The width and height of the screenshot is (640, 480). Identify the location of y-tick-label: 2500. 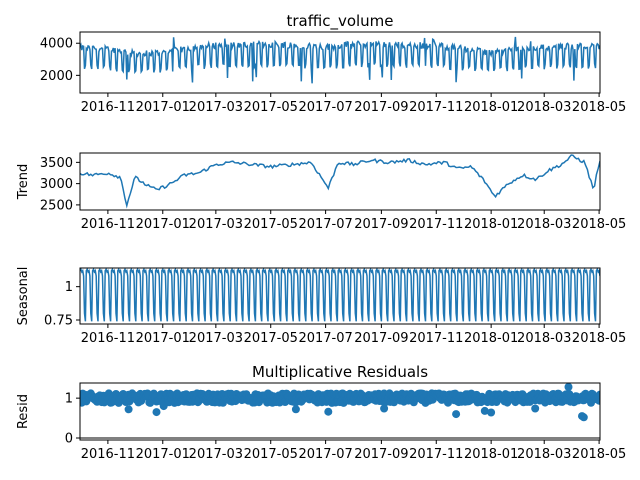
(56, 205).